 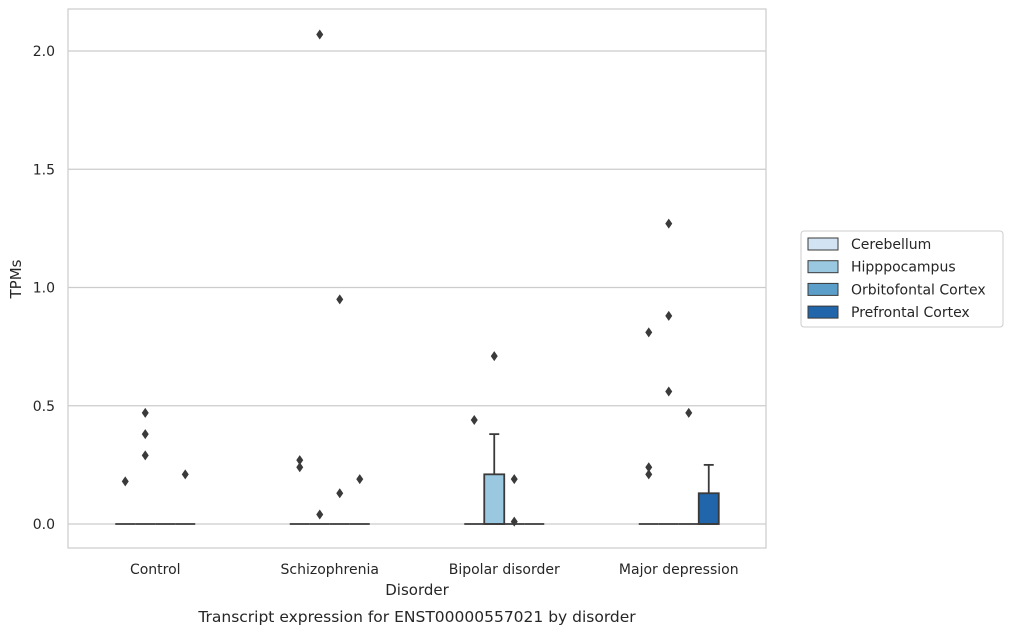 What do you see at coordinates (504, 570) in the screenshot?
I see `x-tick-label: Bipolar disorder` at bounding box center [504, 570].